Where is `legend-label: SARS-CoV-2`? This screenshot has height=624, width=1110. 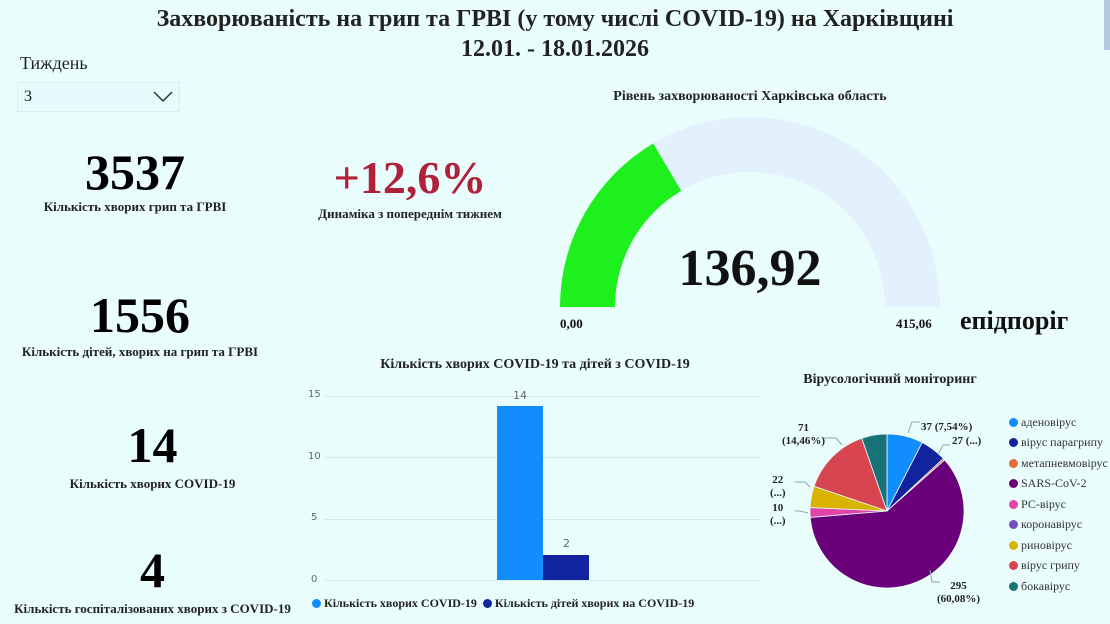 legend-label: SARS-CoV-2 is located at coordinates (1054, 483).